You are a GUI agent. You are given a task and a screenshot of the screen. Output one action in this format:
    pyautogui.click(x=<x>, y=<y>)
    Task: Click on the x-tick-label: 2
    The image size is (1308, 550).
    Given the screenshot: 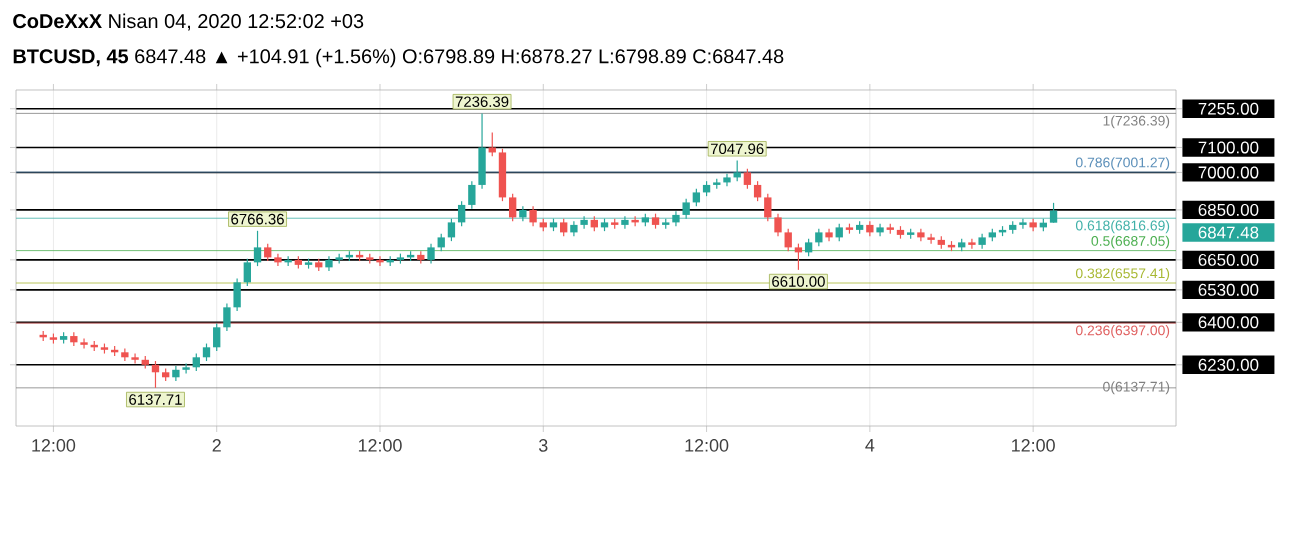 What is the action you would take?
    pyautogui.click(x=216, y=445)
    